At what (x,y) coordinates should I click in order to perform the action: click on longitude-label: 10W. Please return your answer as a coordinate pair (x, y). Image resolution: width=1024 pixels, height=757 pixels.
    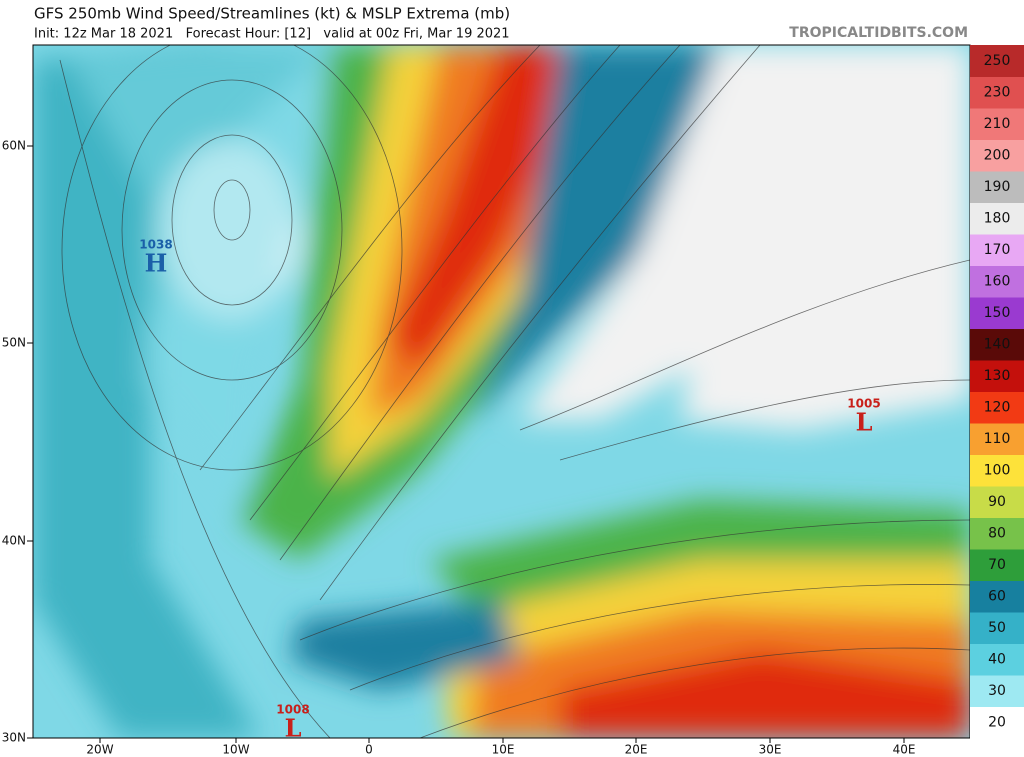
    Looking at the image, I should click on (235, 750).